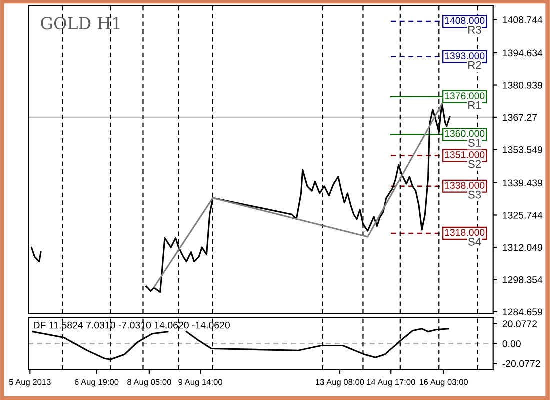 This screenshot has width=550, height=400. I want to click on ref-line-label: 1376.000, so click(465, 96).